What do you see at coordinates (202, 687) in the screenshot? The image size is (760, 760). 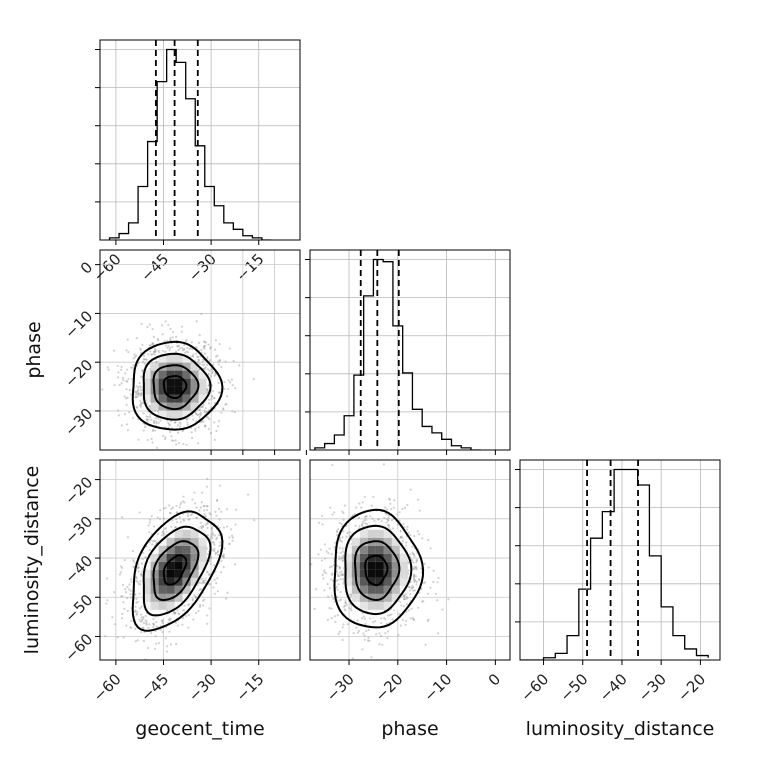 I see `xtick-label: −30` at bounding box center [202, 687].